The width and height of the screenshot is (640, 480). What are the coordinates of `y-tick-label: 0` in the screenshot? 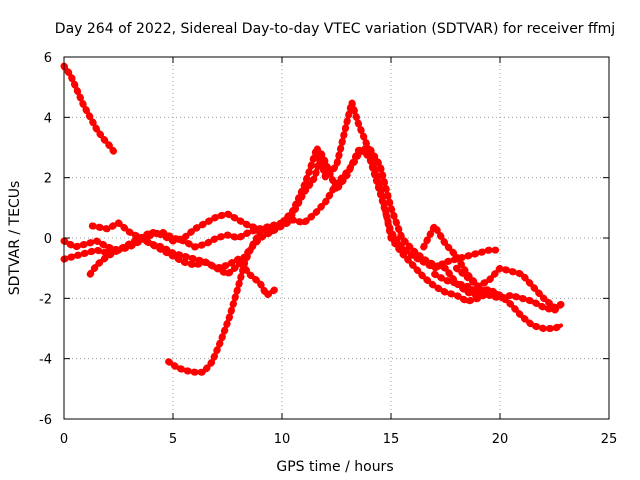 It's located at (48, 239).